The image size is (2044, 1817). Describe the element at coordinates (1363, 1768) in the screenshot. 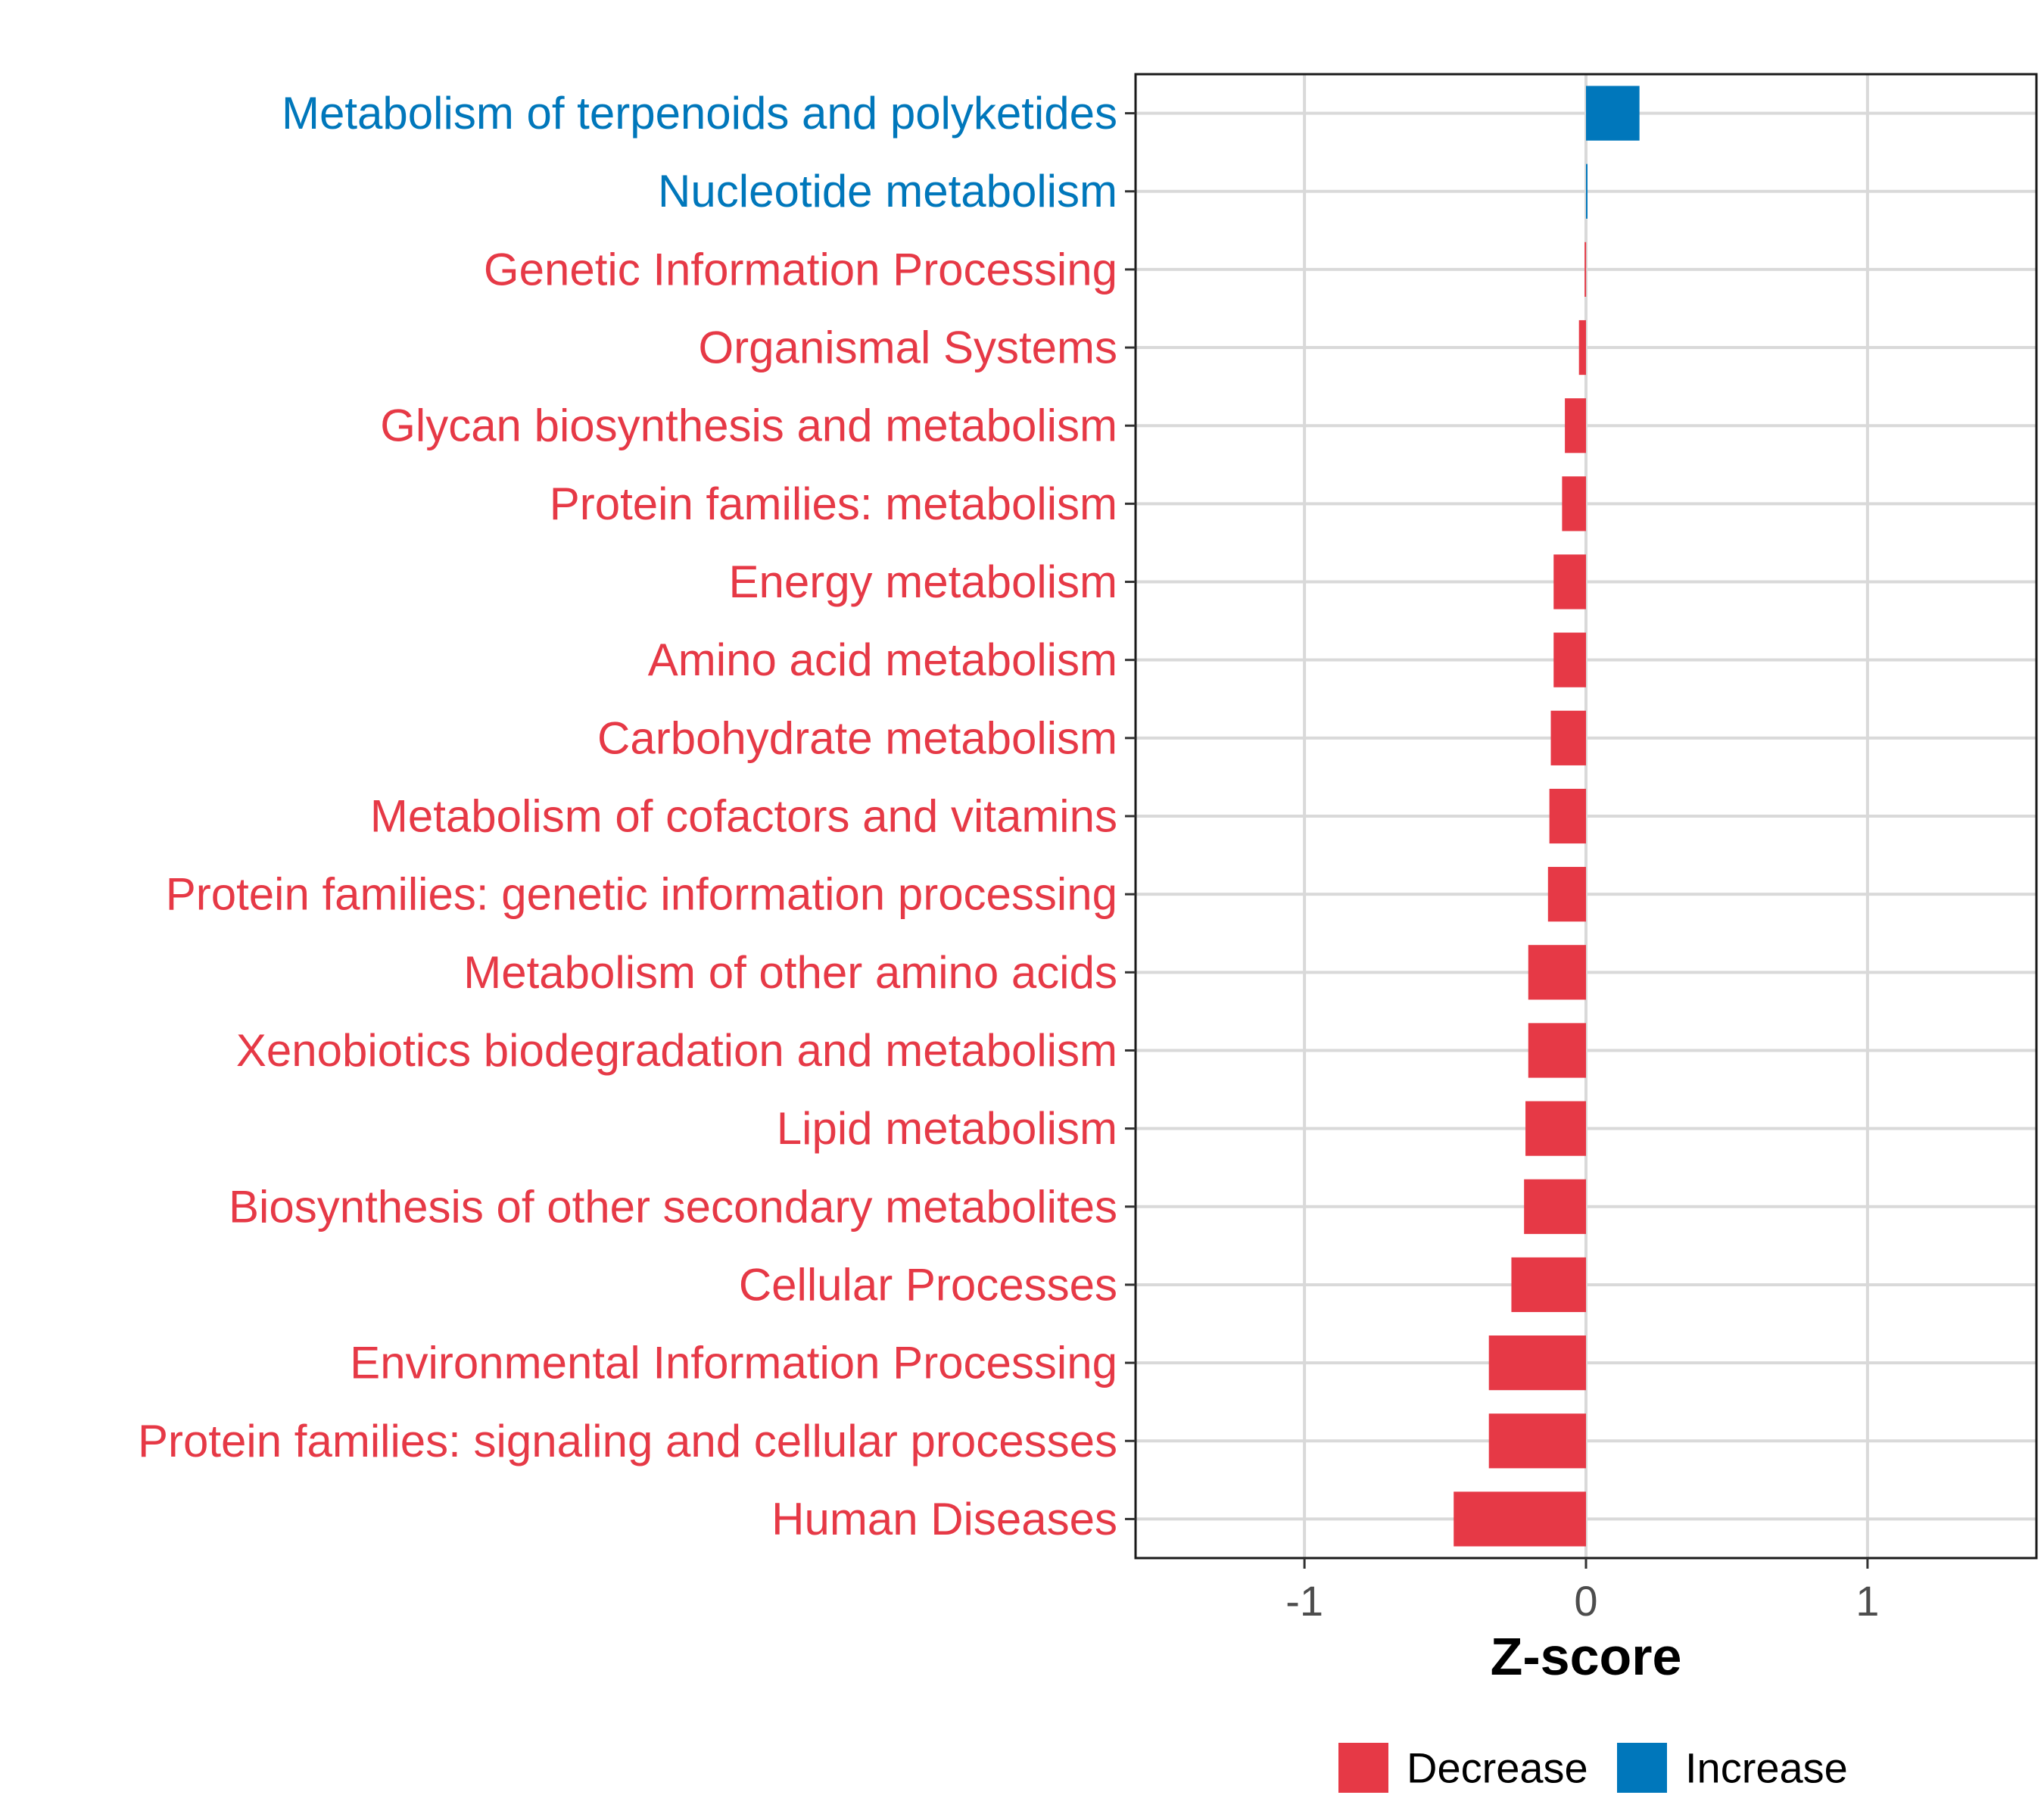

I see `legend-key-decrease` at that location.